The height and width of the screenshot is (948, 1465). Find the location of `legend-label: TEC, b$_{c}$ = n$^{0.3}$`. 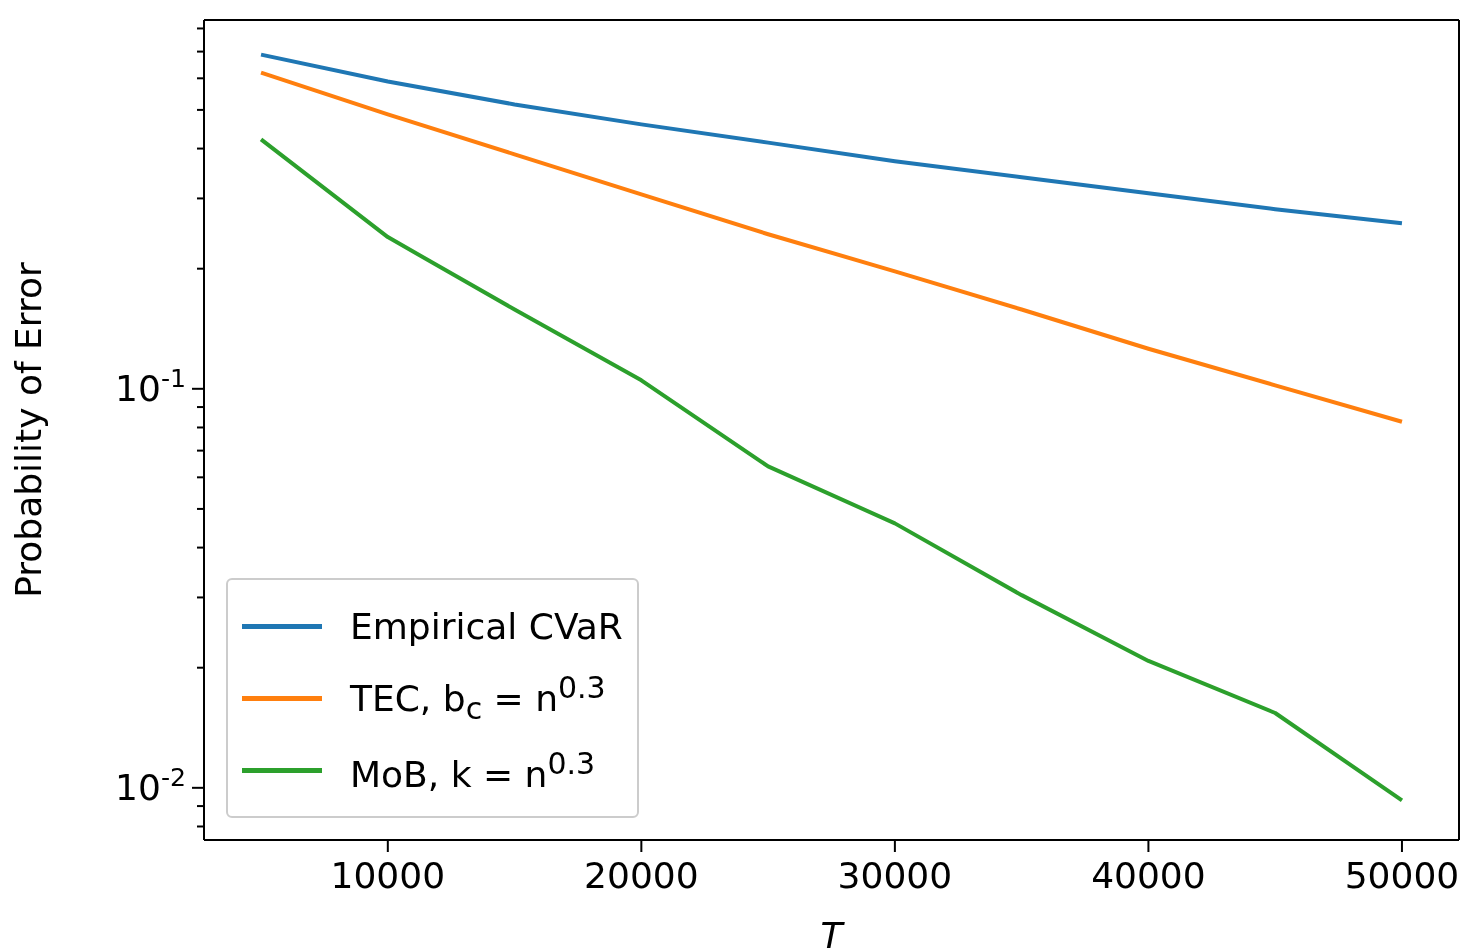

legend-label: TEC, b$_{c}$ = n$^{0.3}$ is located at coordinates (478, 698).